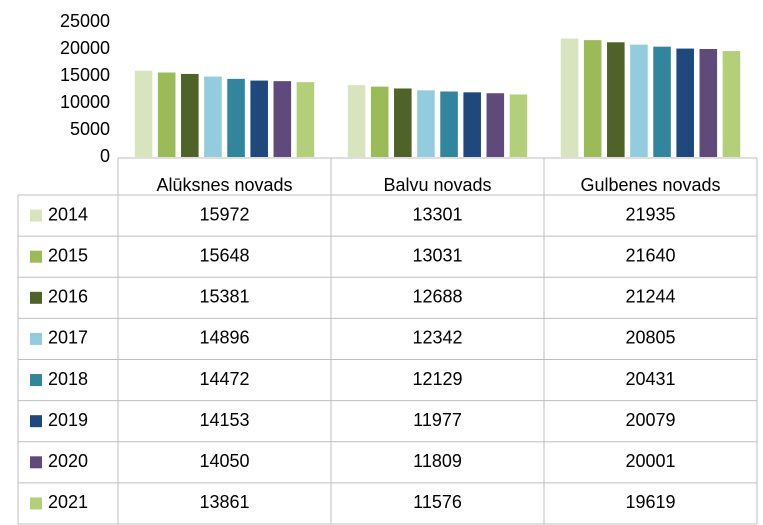 The width and height of the screenshot is (763, 525). Describe the element at coordinates (437, 461) in the screenshot. I see `table-value: 11809` at that location.